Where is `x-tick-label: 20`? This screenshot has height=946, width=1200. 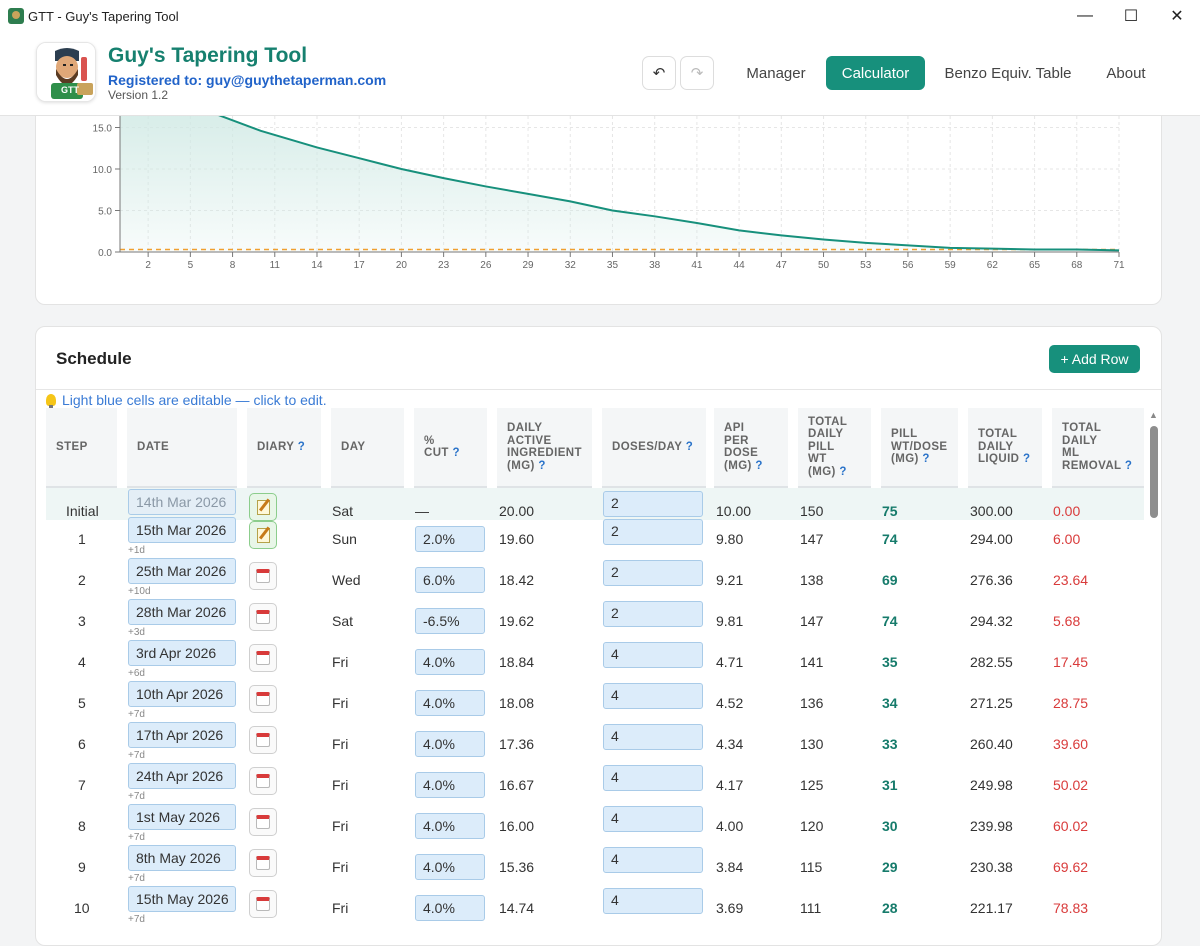 x-tick-label: 20 is located at coordinates (402, 265).